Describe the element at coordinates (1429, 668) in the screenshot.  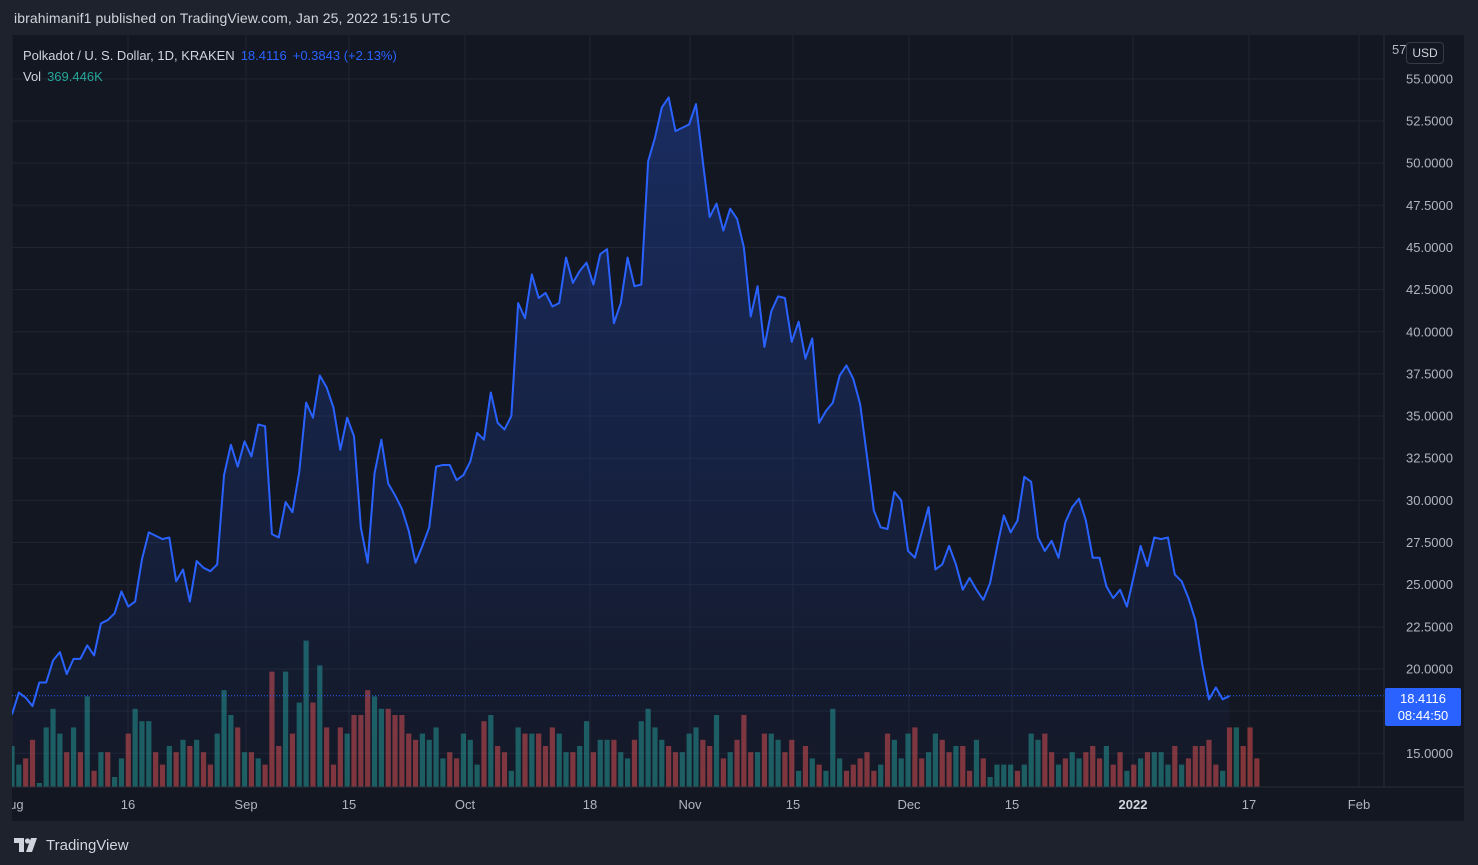
I see `price-tick-label: 20.0000` at that location.